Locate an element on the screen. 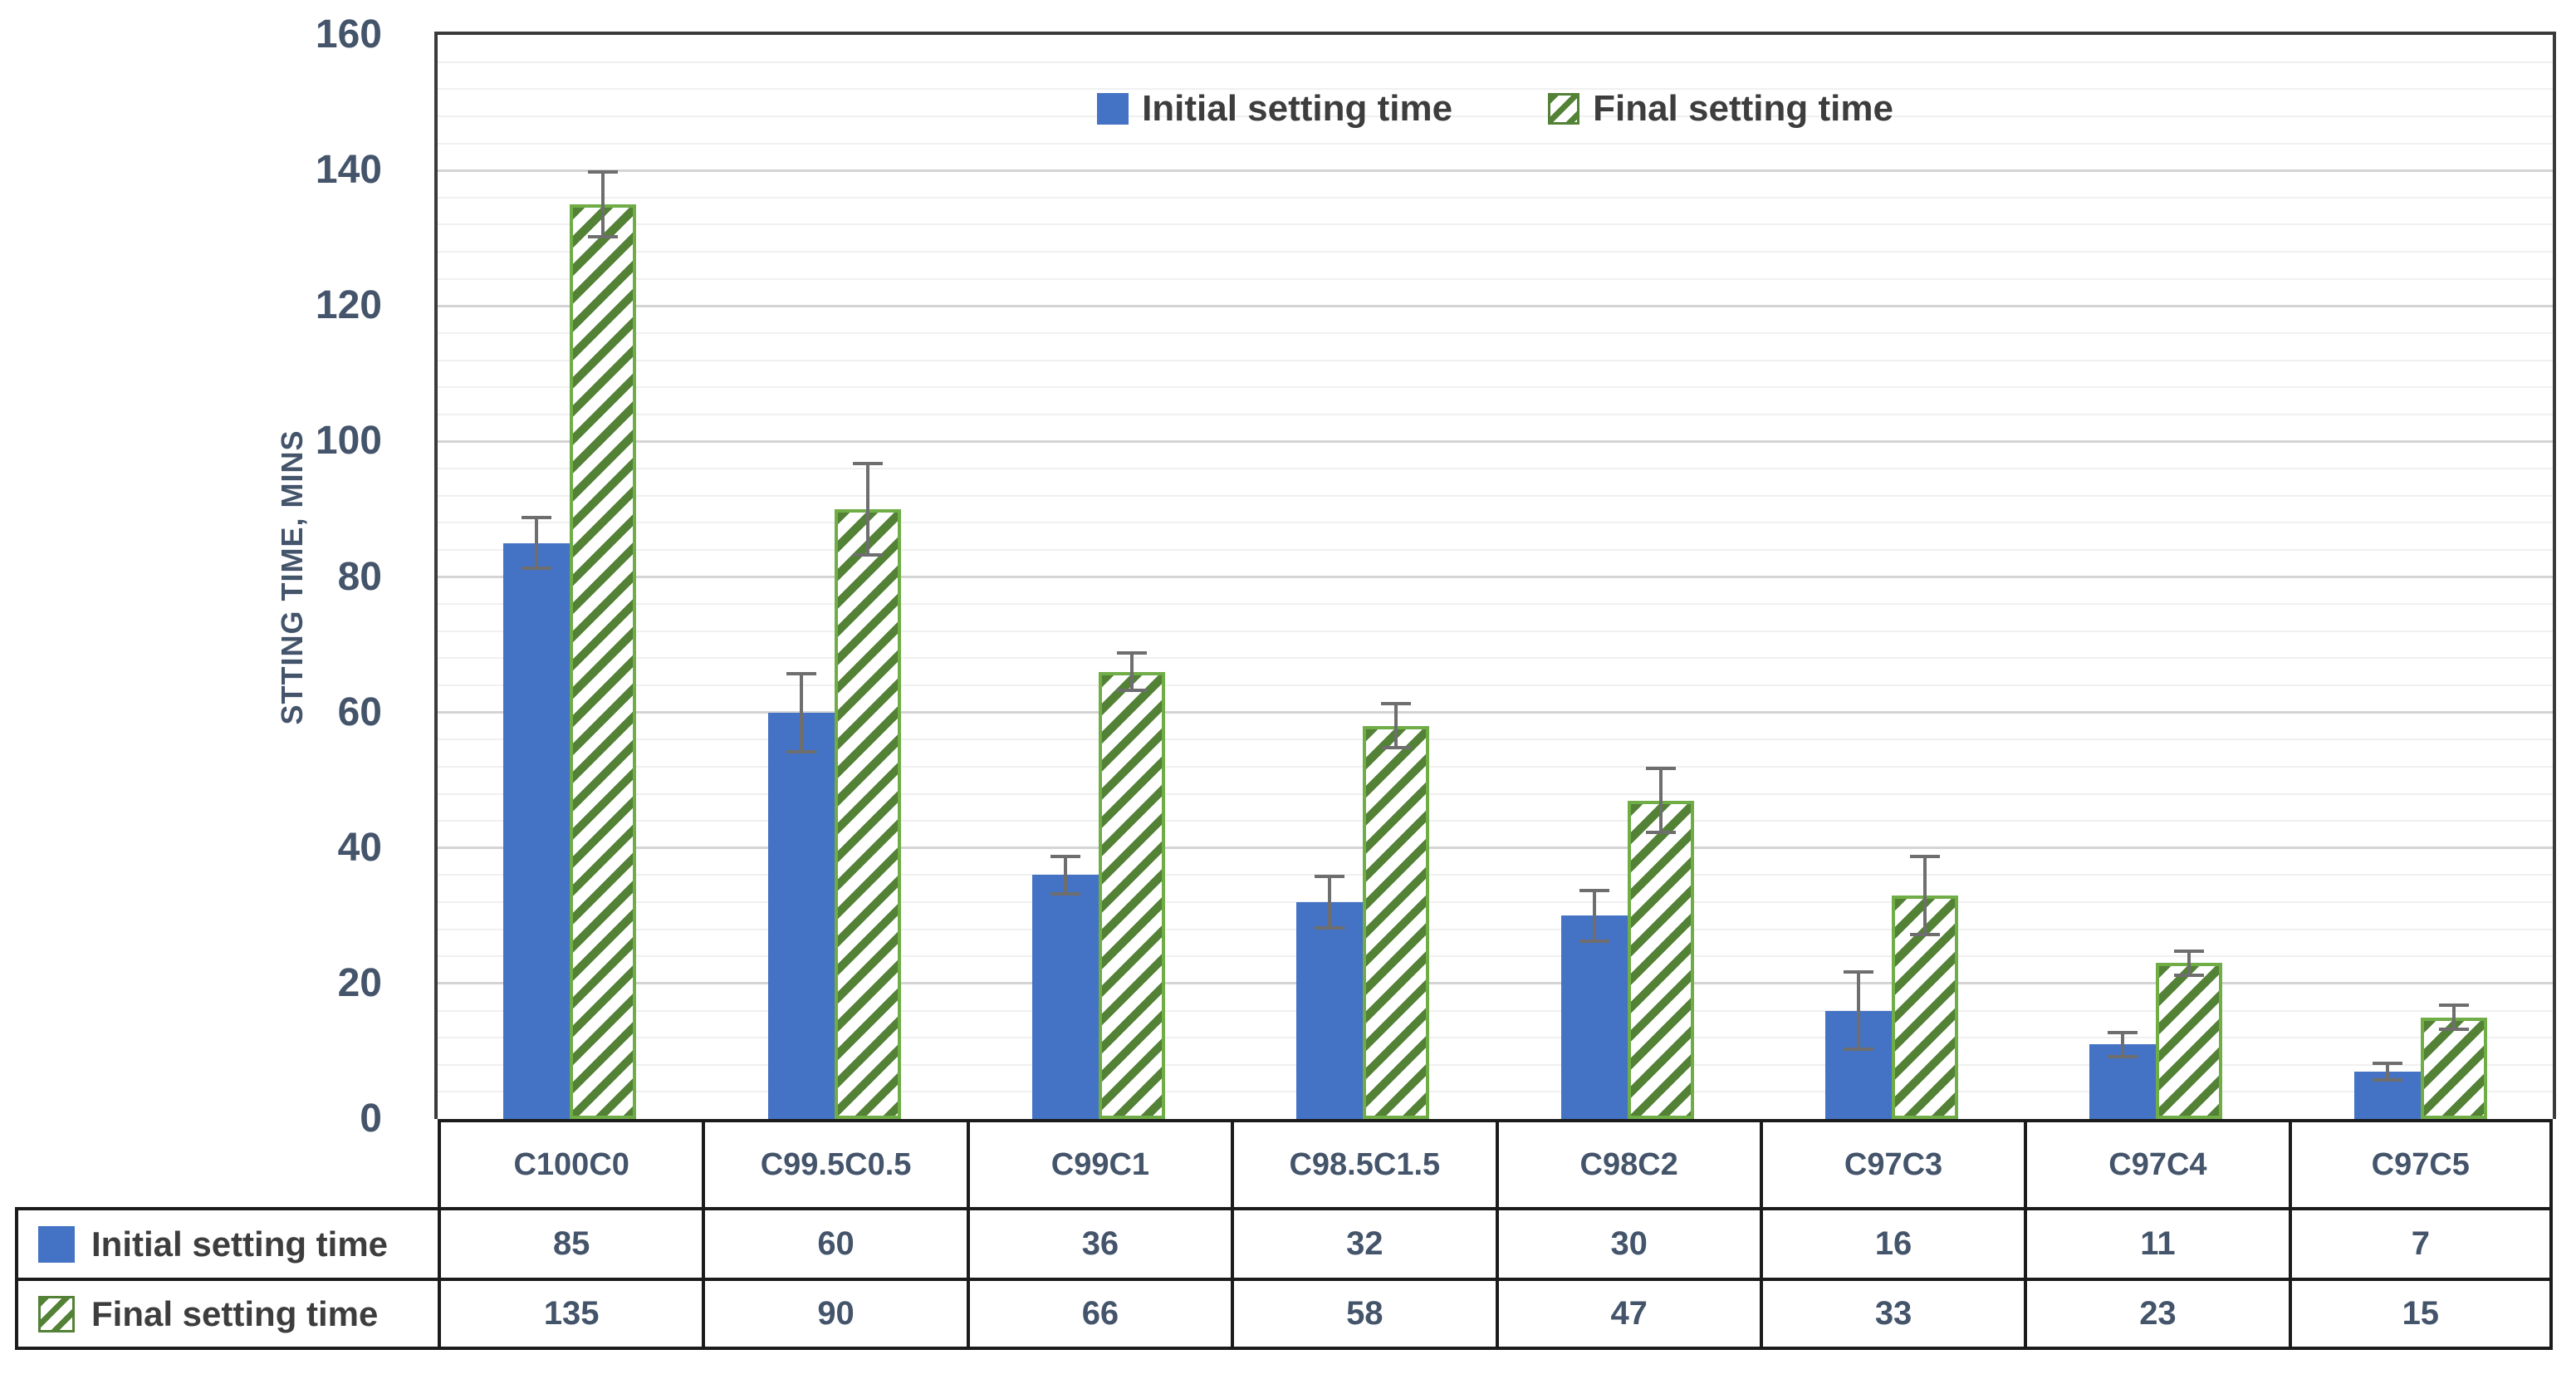  category-cell: C99.5C0.5 is located at coordinates (835, 1163).